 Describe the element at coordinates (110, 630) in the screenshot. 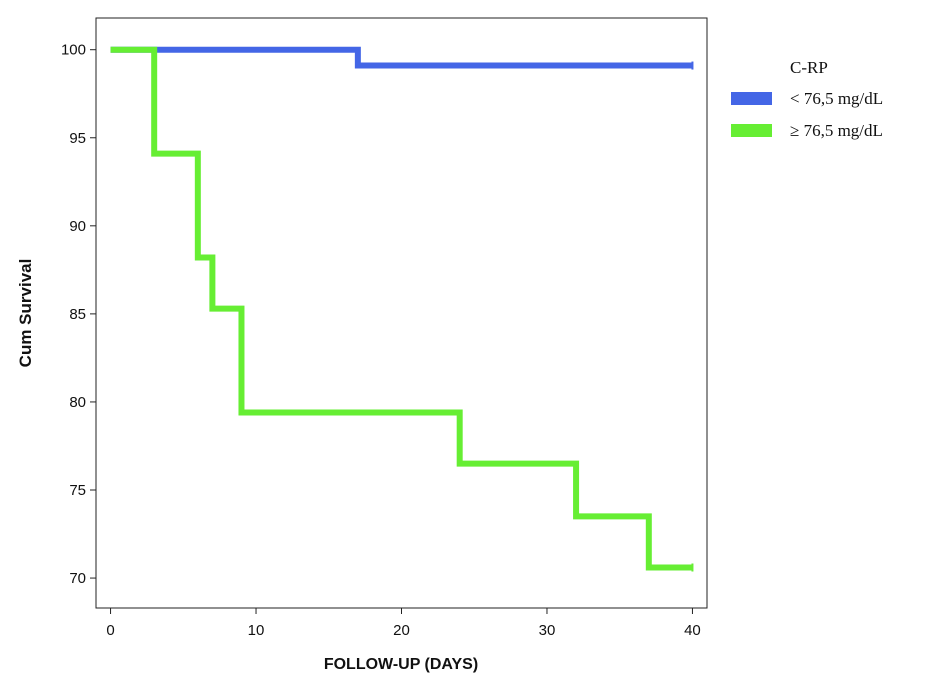

I see `x-tick-label: 0` at that location.